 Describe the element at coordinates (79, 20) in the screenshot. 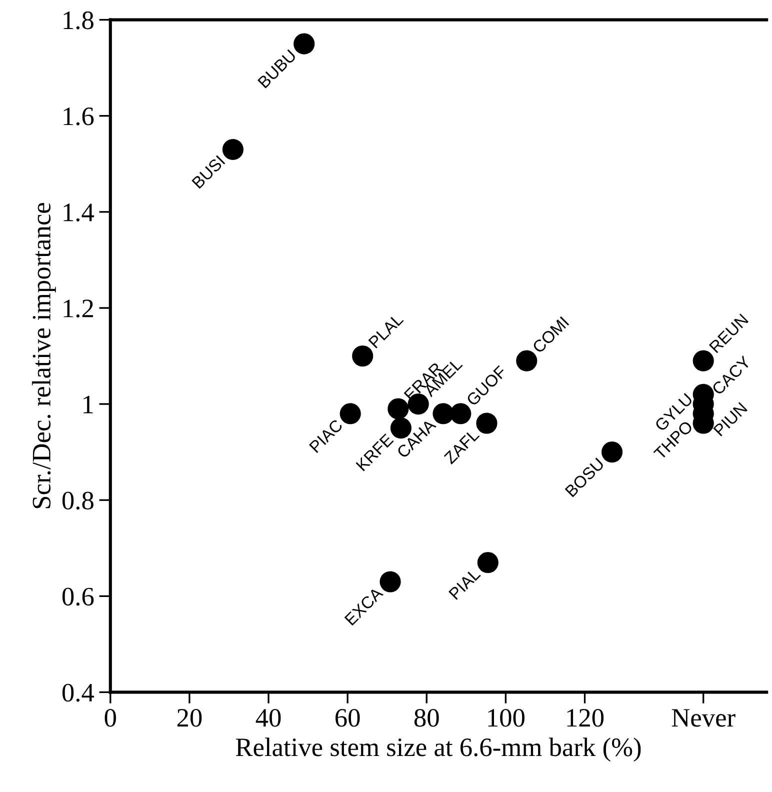

I see `y-tick-label: 1.8` at that location.